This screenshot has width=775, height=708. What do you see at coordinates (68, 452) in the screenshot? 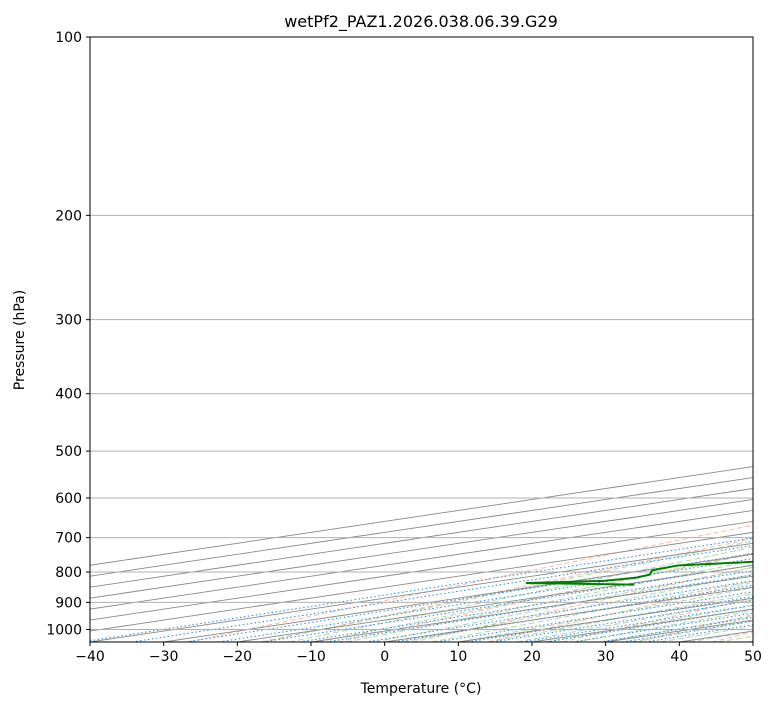
I see `y-tick-label: 500` at bounding box center [68, 452].